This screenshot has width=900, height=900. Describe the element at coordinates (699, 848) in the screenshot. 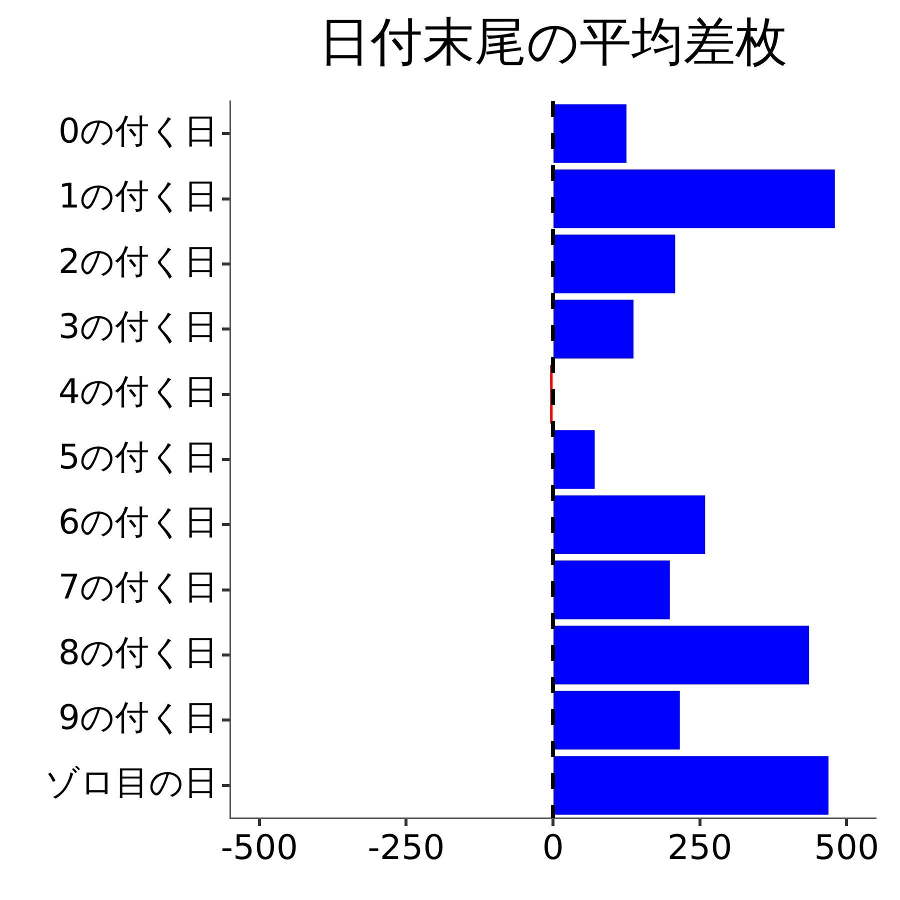

I see `x-tick-label: 250` at that location.